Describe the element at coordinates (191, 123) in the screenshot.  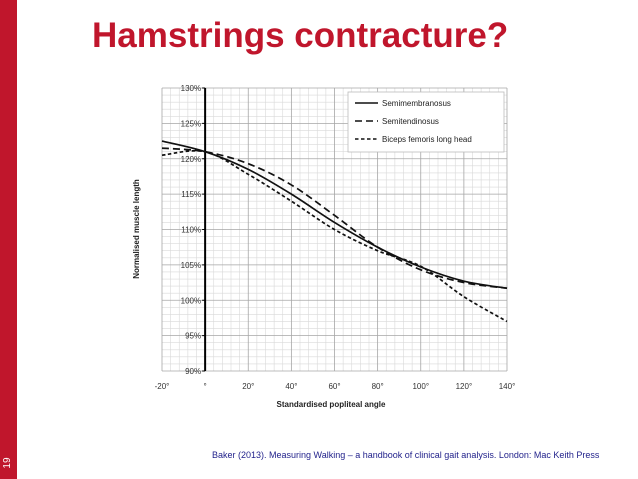
I see `y-tick-label: 125%` at that location.